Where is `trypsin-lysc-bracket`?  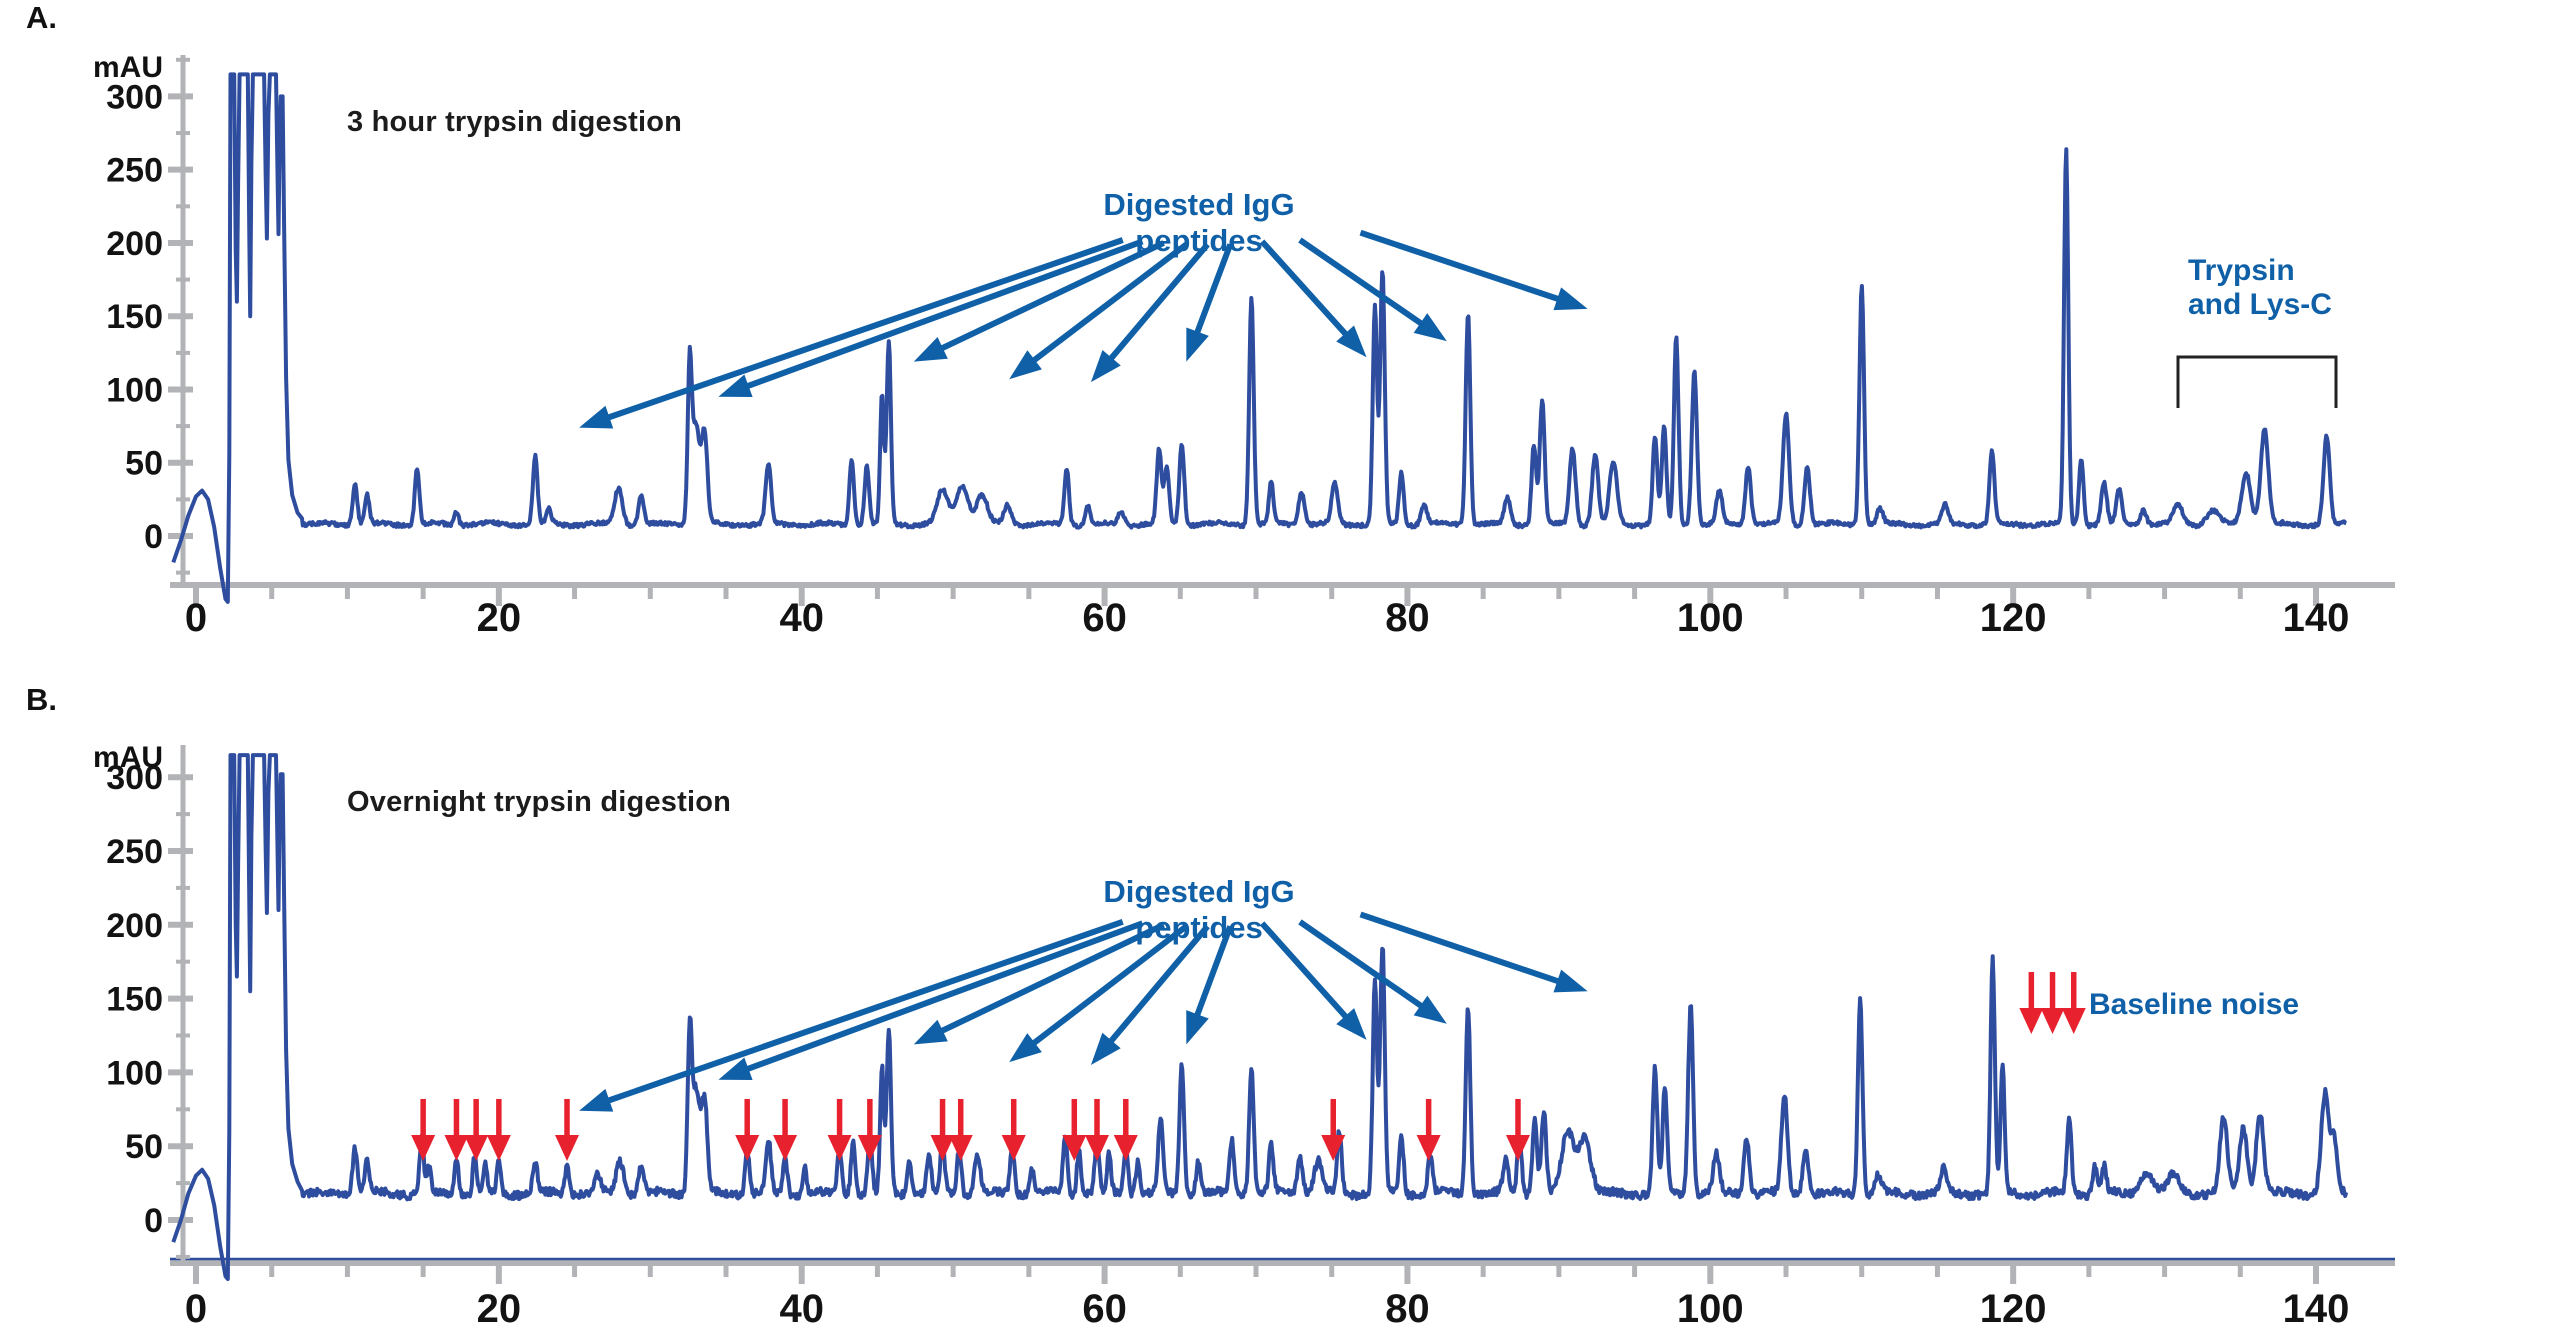 trypsin-lysc-bracket is located at coordinates (2257, 381).